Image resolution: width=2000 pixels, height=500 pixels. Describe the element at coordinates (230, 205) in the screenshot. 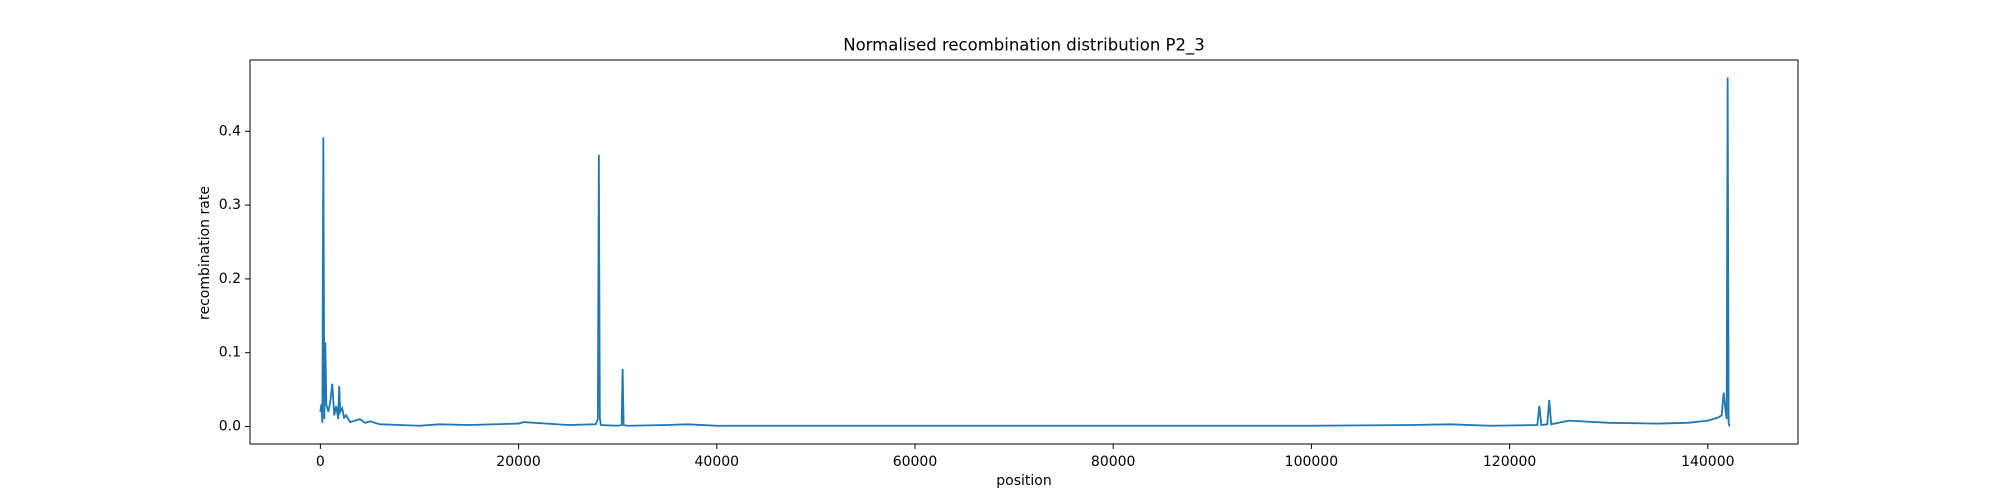

I see `y-tick-label: 0.3` at that location.